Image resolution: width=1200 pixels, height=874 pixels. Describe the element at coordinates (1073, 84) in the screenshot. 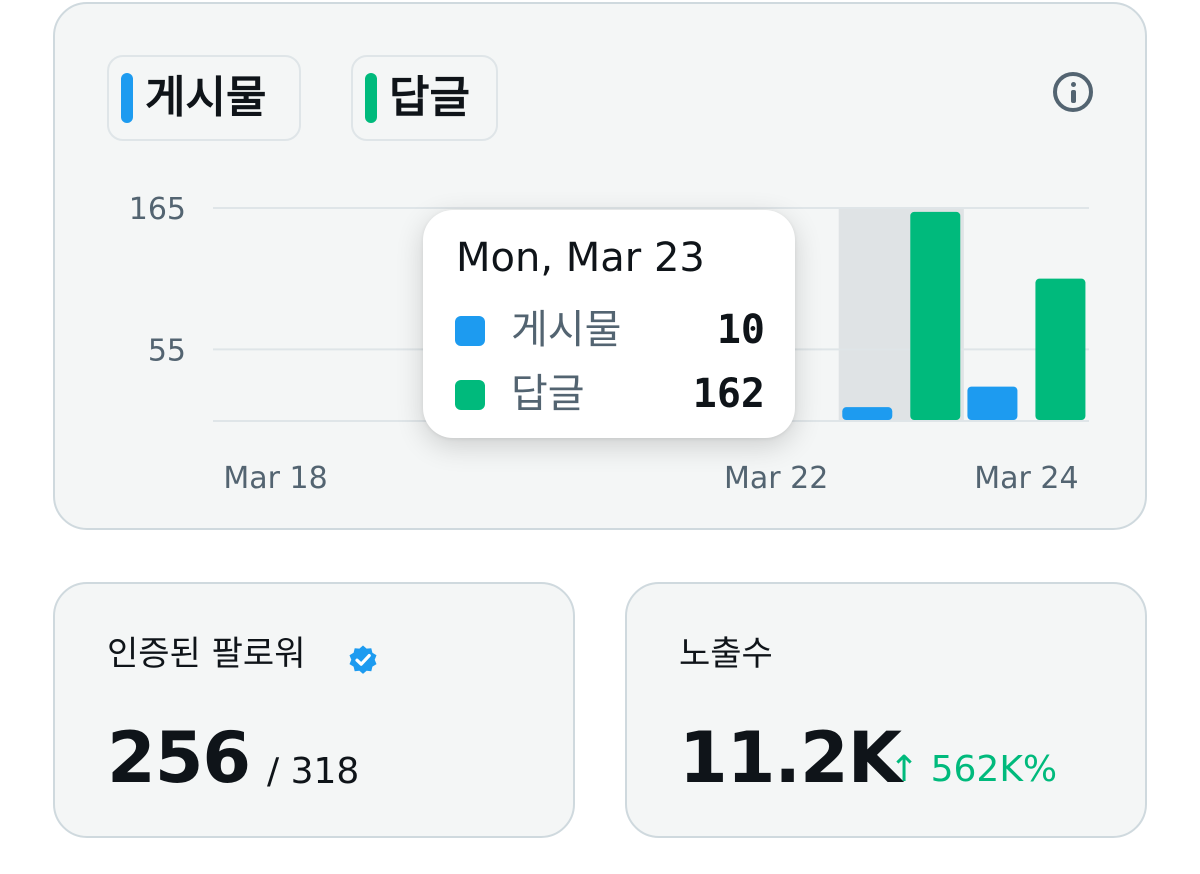

I see `info-icon-dot` at that location.